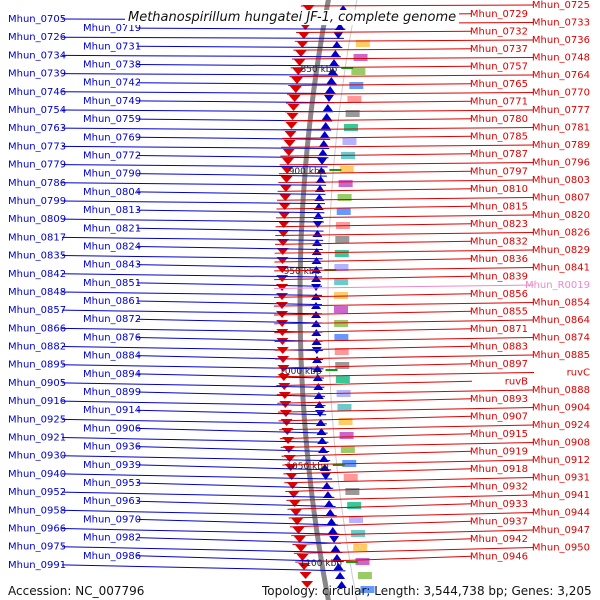 The width and height of the screenshot is (600, 600). Describe the element at coordinates (499, 136) in the screenshot. I see `right-gene-label: Mhun_0785` at that location.